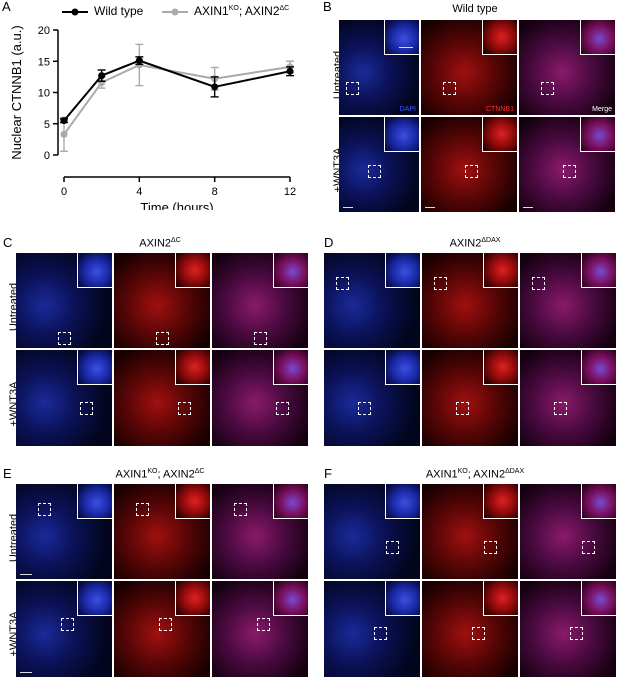 This screenshot has width=617, height=679. I want to click on micrograph-c-wnt3a-merge, so click(260, 398).